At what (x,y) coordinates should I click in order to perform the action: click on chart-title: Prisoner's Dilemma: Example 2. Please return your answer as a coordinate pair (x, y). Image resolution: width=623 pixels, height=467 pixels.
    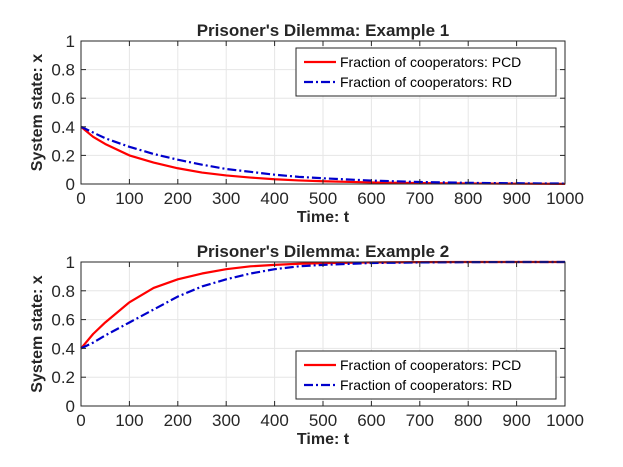
    Looking at the image, I should click on (323, 251).